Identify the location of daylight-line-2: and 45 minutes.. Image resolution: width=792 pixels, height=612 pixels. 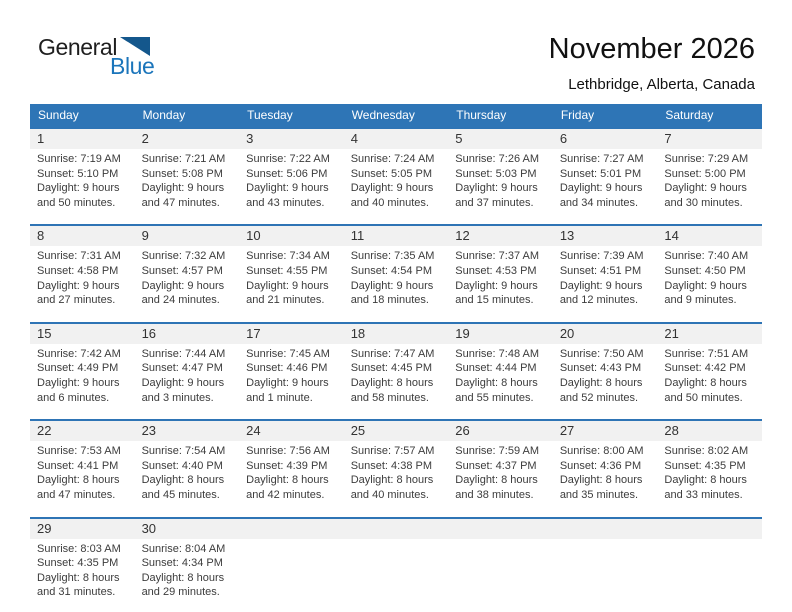
(180, 494).